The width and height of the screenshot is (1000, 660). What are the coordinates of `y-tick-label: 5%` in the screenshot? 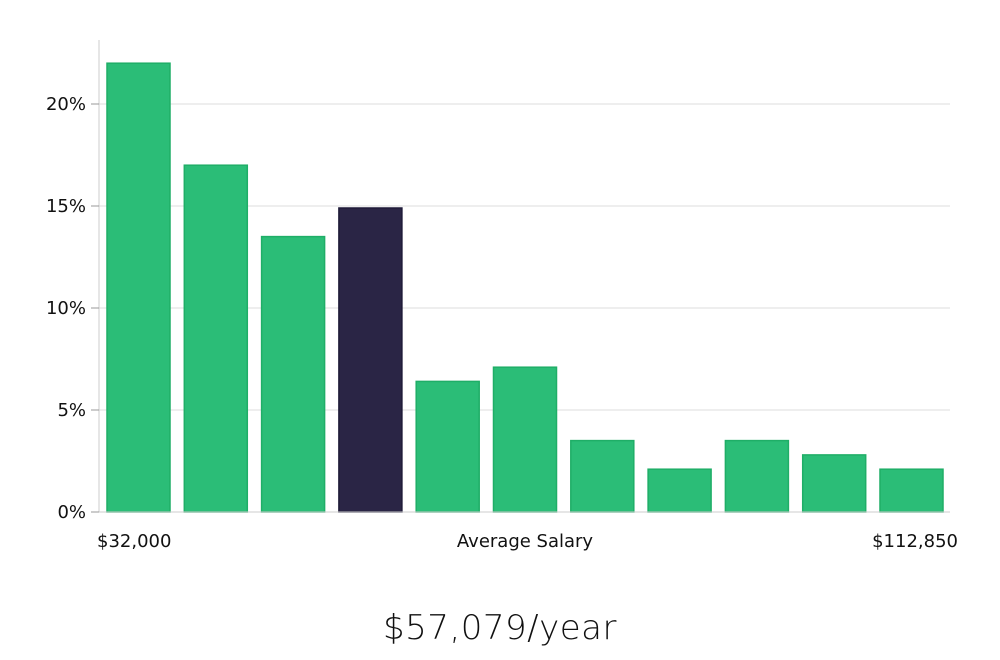 It's located at (71, 410).